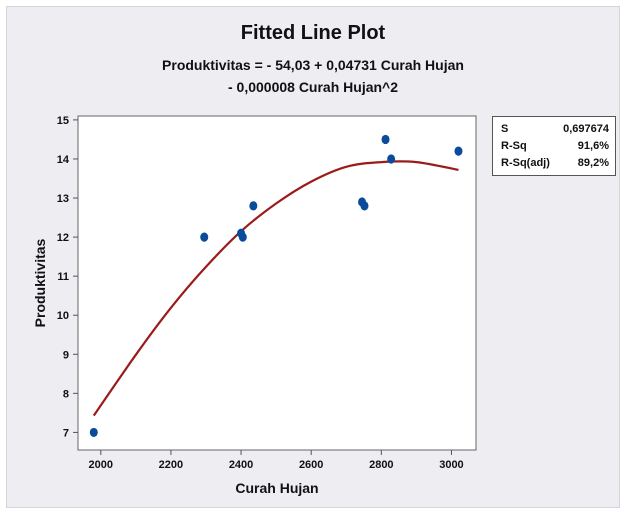  Describe the element at coordinates (451, 465) in the screenshot. I see `x-tick-label: 3000` at that location.